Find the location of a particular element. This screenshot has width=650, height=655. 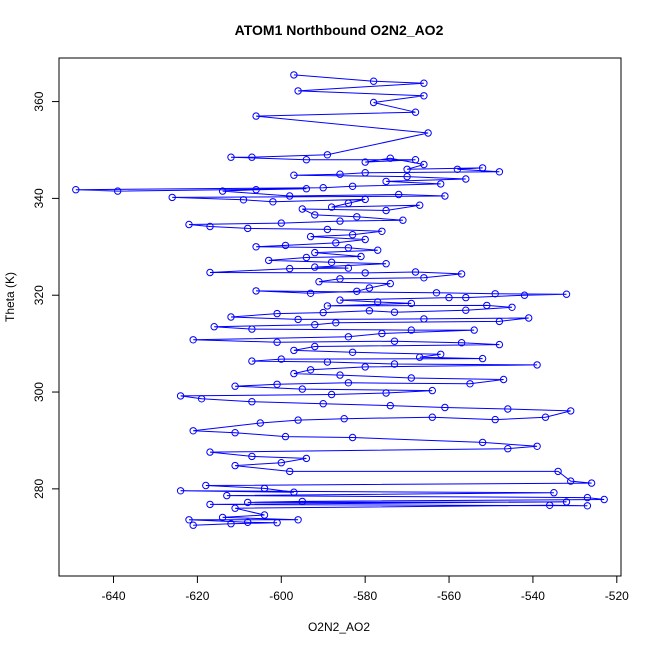

x-tick-label: -640 is located at coordinates (114, 596).